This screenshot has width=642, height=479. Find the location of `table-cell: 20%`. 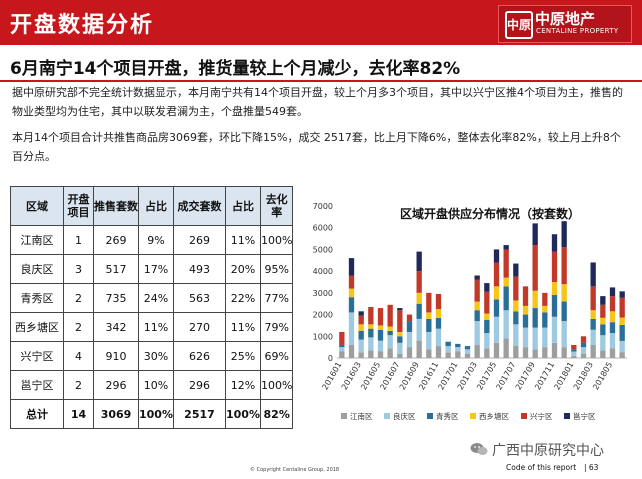

table-cell: 20% is located at coordinates (242, 269).